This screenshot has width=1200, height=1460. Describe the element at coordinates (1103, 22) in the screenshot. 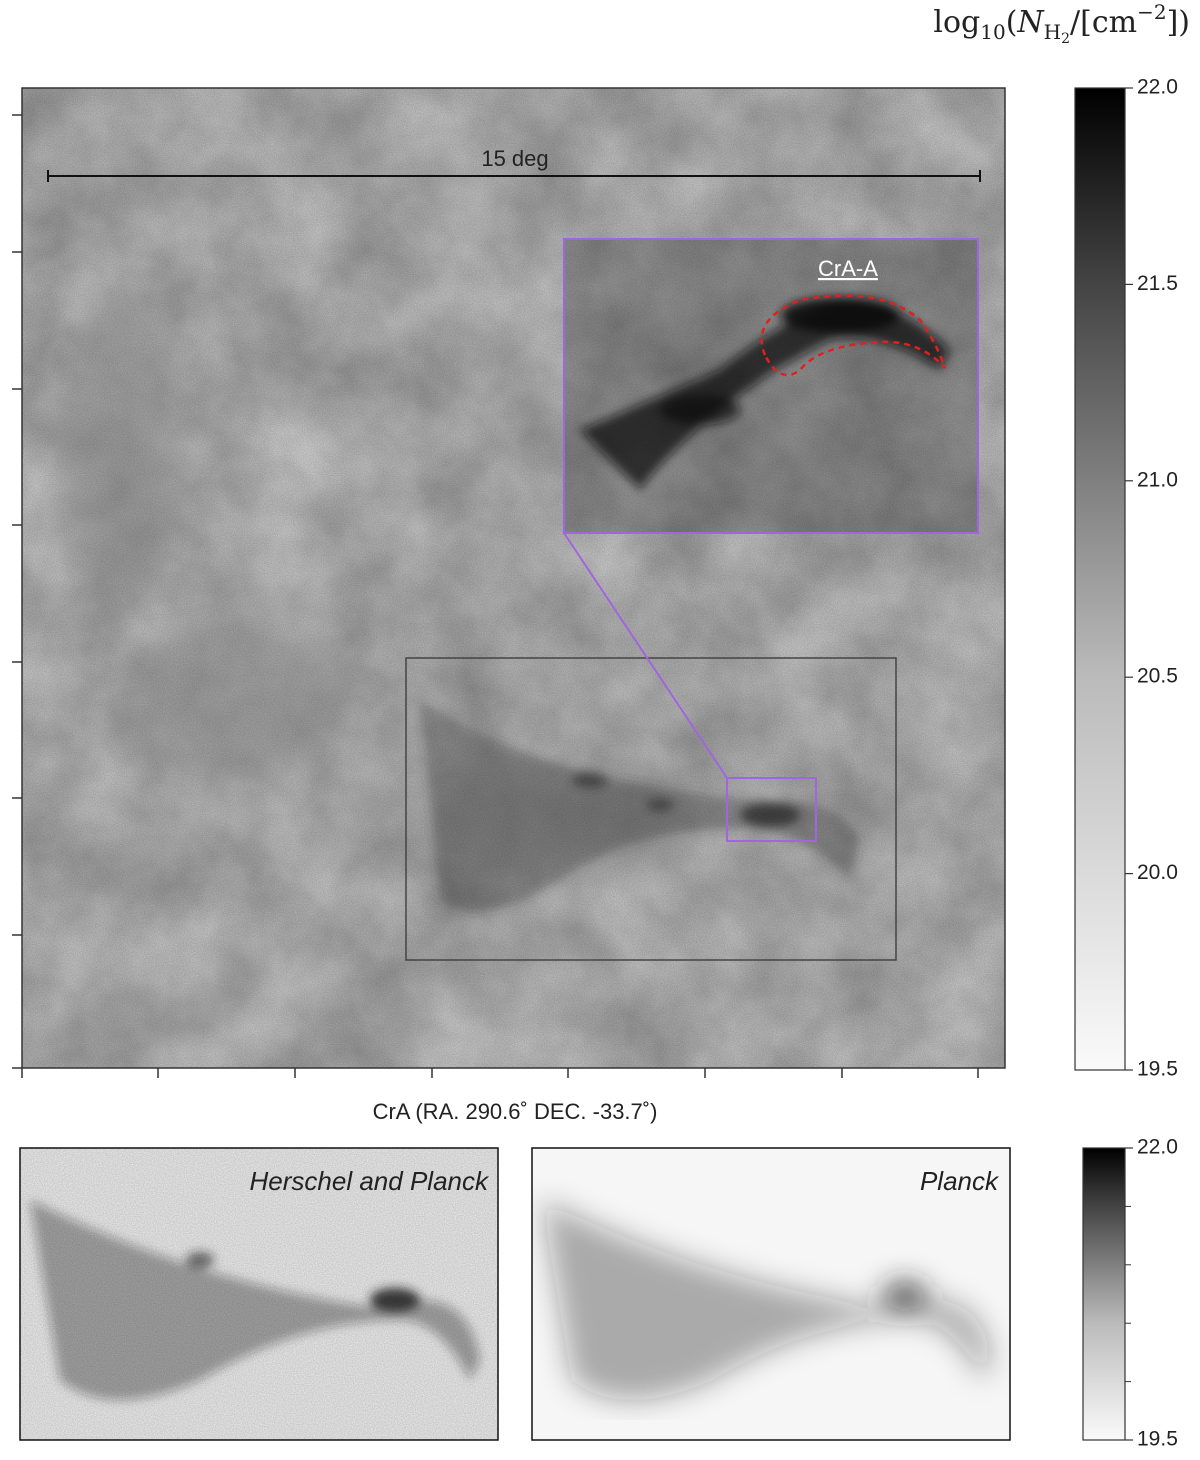

I see `label-part: /[cm` at that location.